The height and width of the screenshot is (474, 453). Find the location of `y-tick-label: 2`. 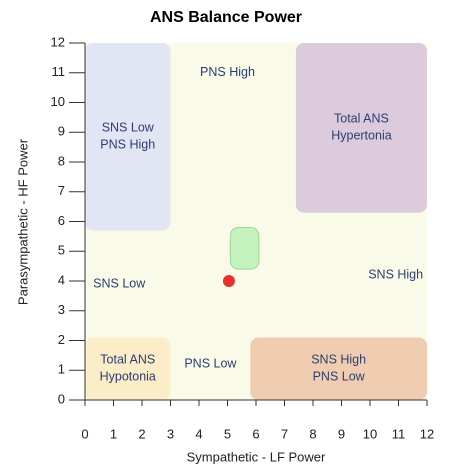

y-tick-label: 2 is located at coordinates (61, 339).